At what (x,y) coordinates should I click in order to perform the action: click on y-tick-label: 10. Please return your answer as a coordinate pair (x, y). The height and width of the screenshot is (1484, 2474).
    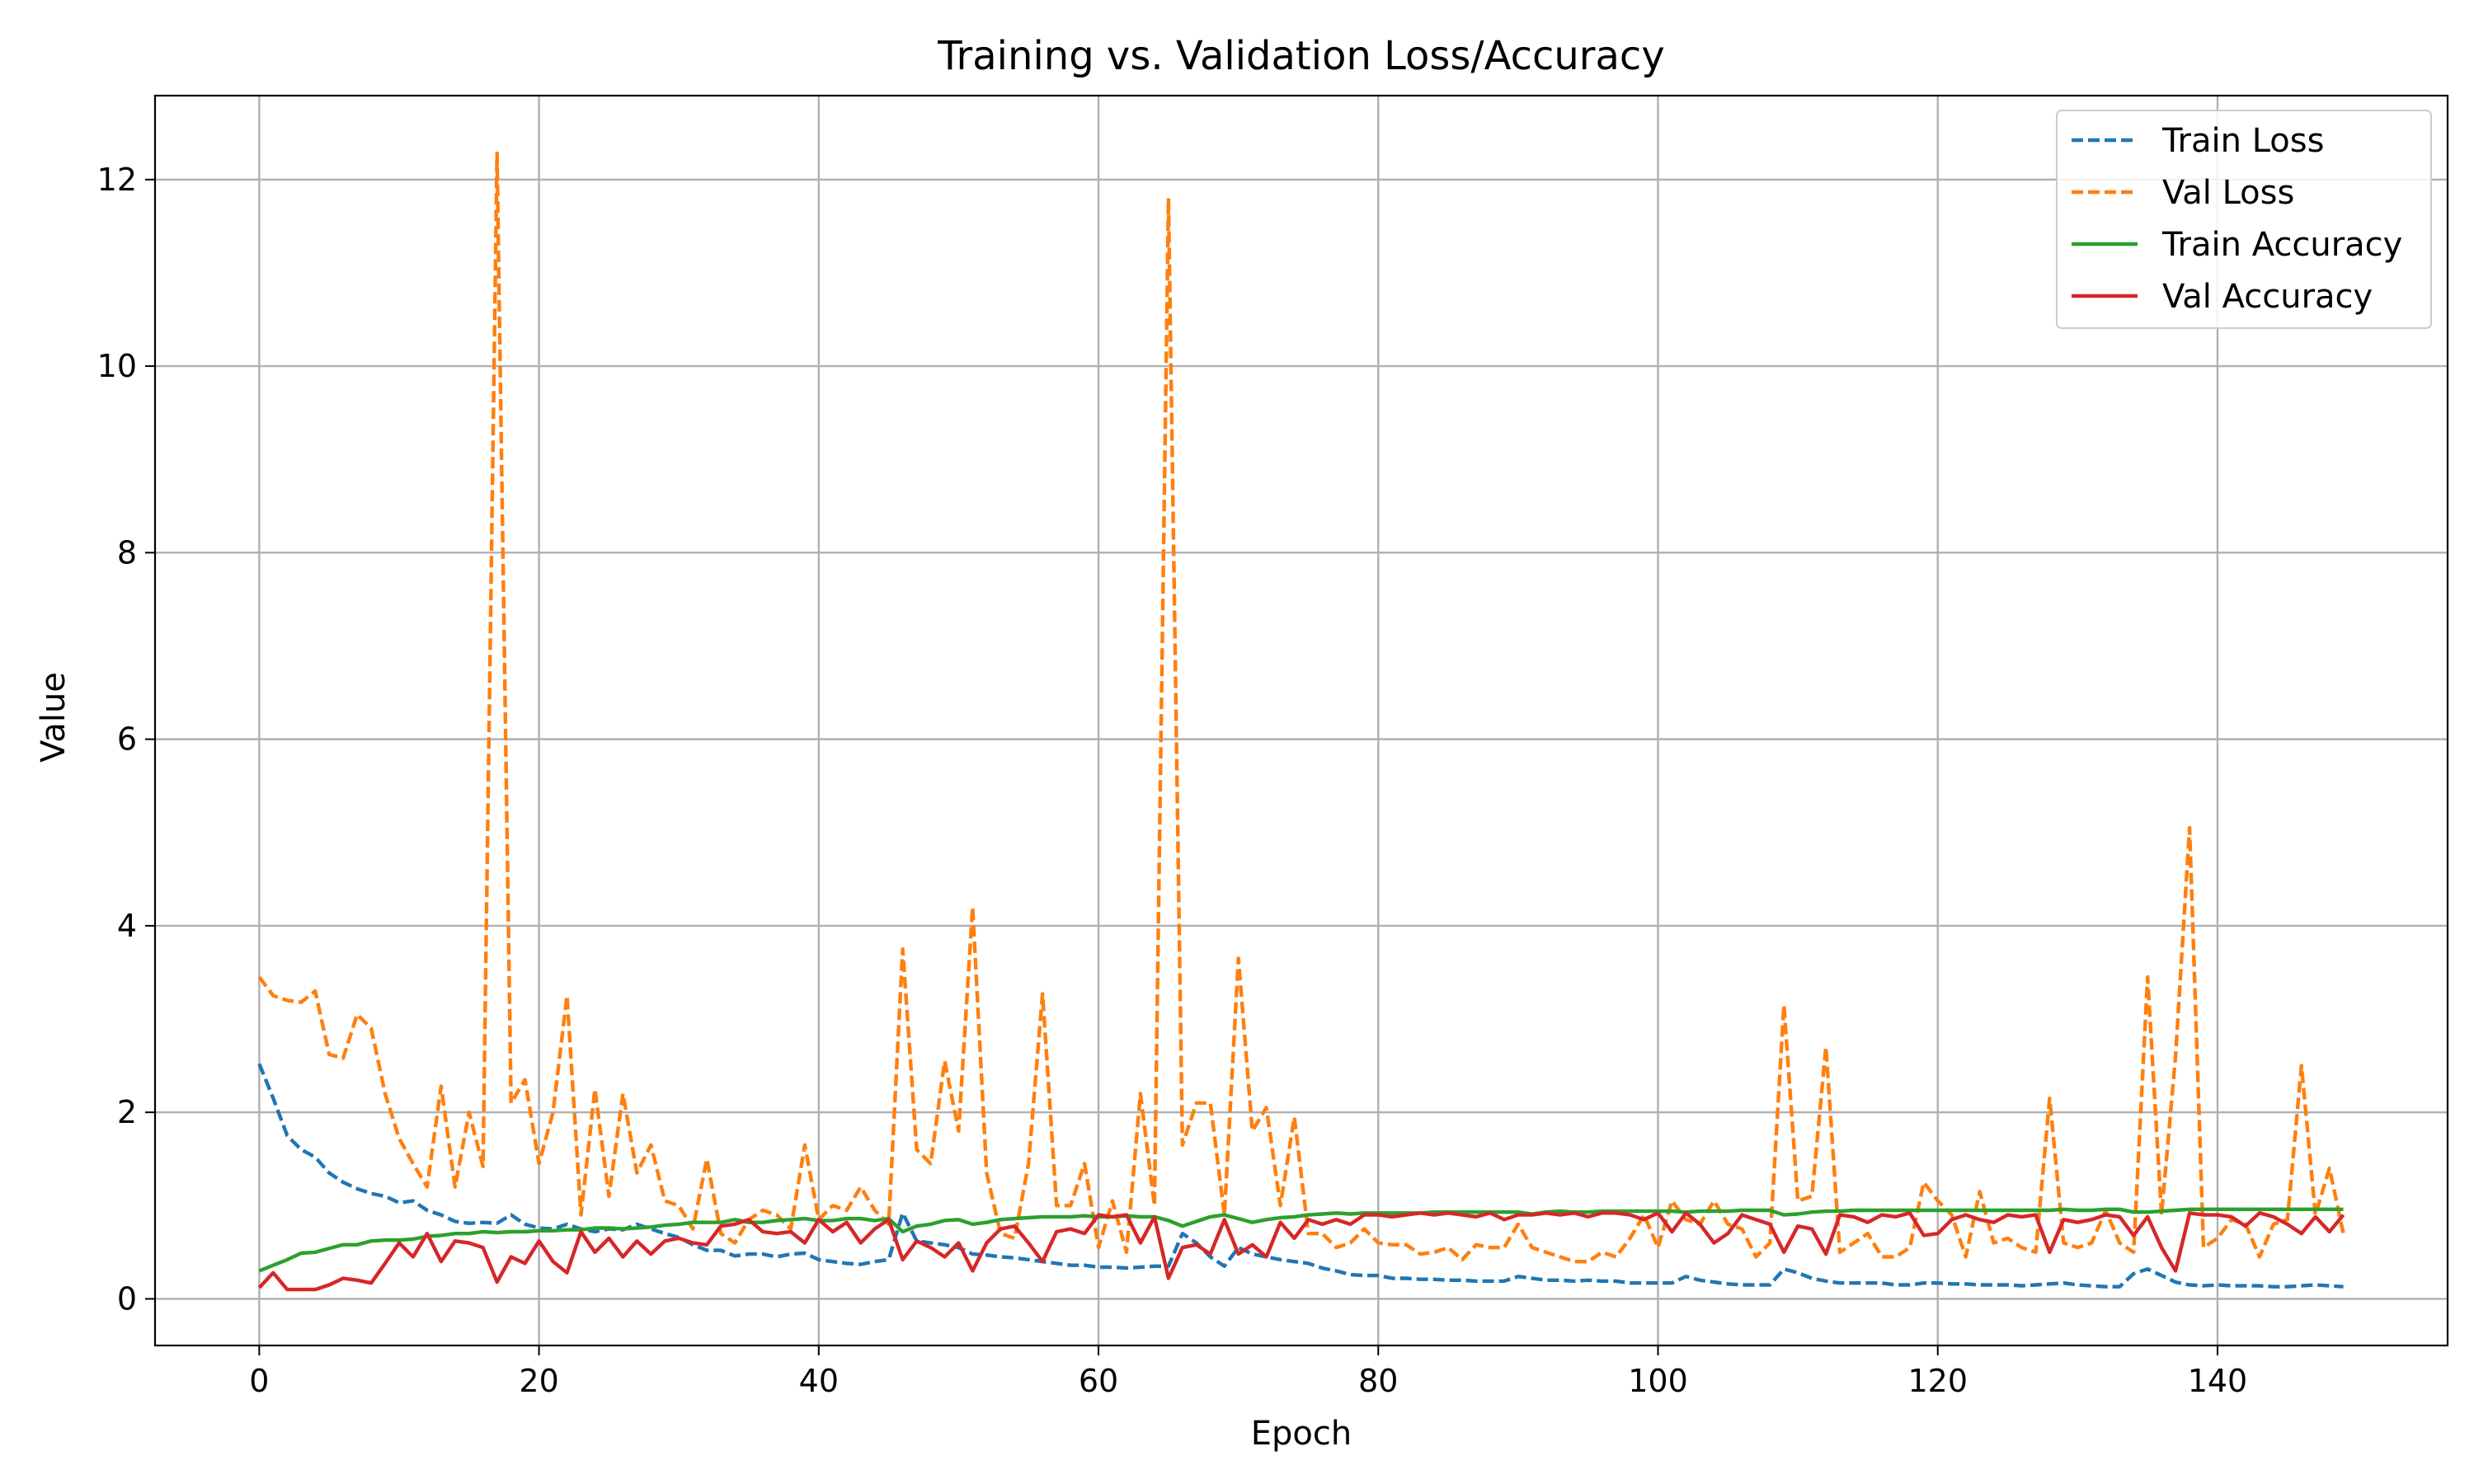
    Looking at the image, I should click on (117, 366).